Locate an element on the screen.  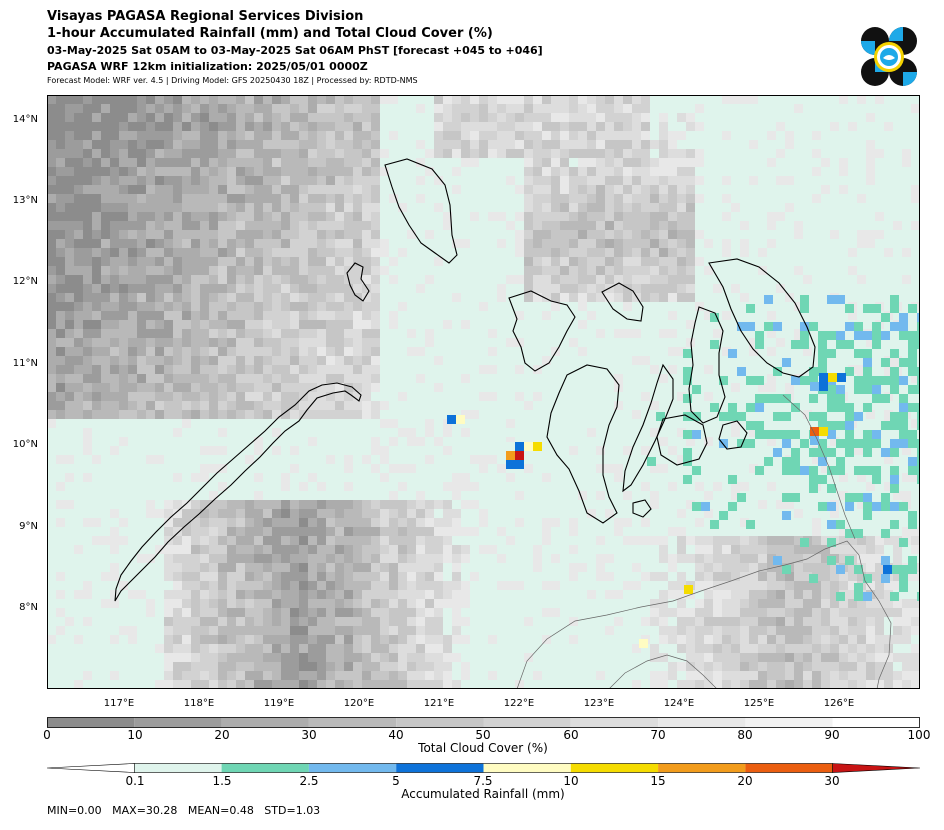
rain-tick-label: 7.5 is located at coordinates (483, 781).